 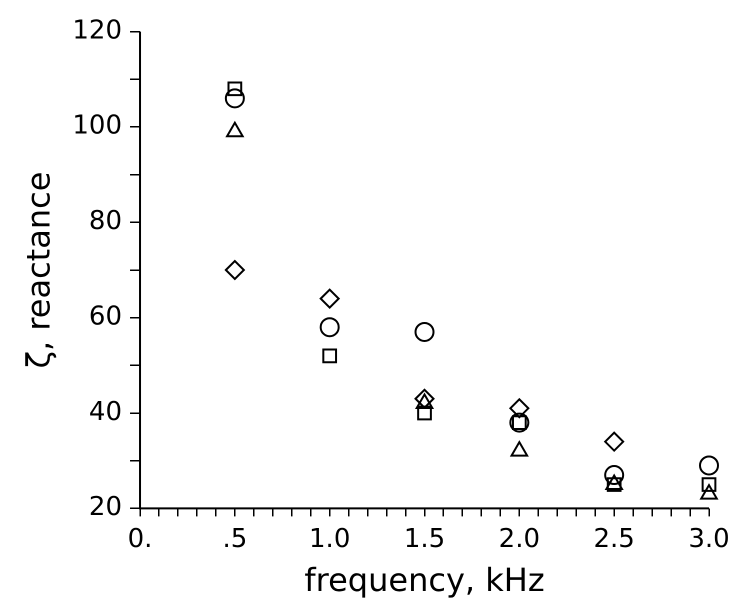 What do you see at coordinates (140, 539) in the screenshot?
I see `x-tick-label: 0.` at bounding box center [140, 539].